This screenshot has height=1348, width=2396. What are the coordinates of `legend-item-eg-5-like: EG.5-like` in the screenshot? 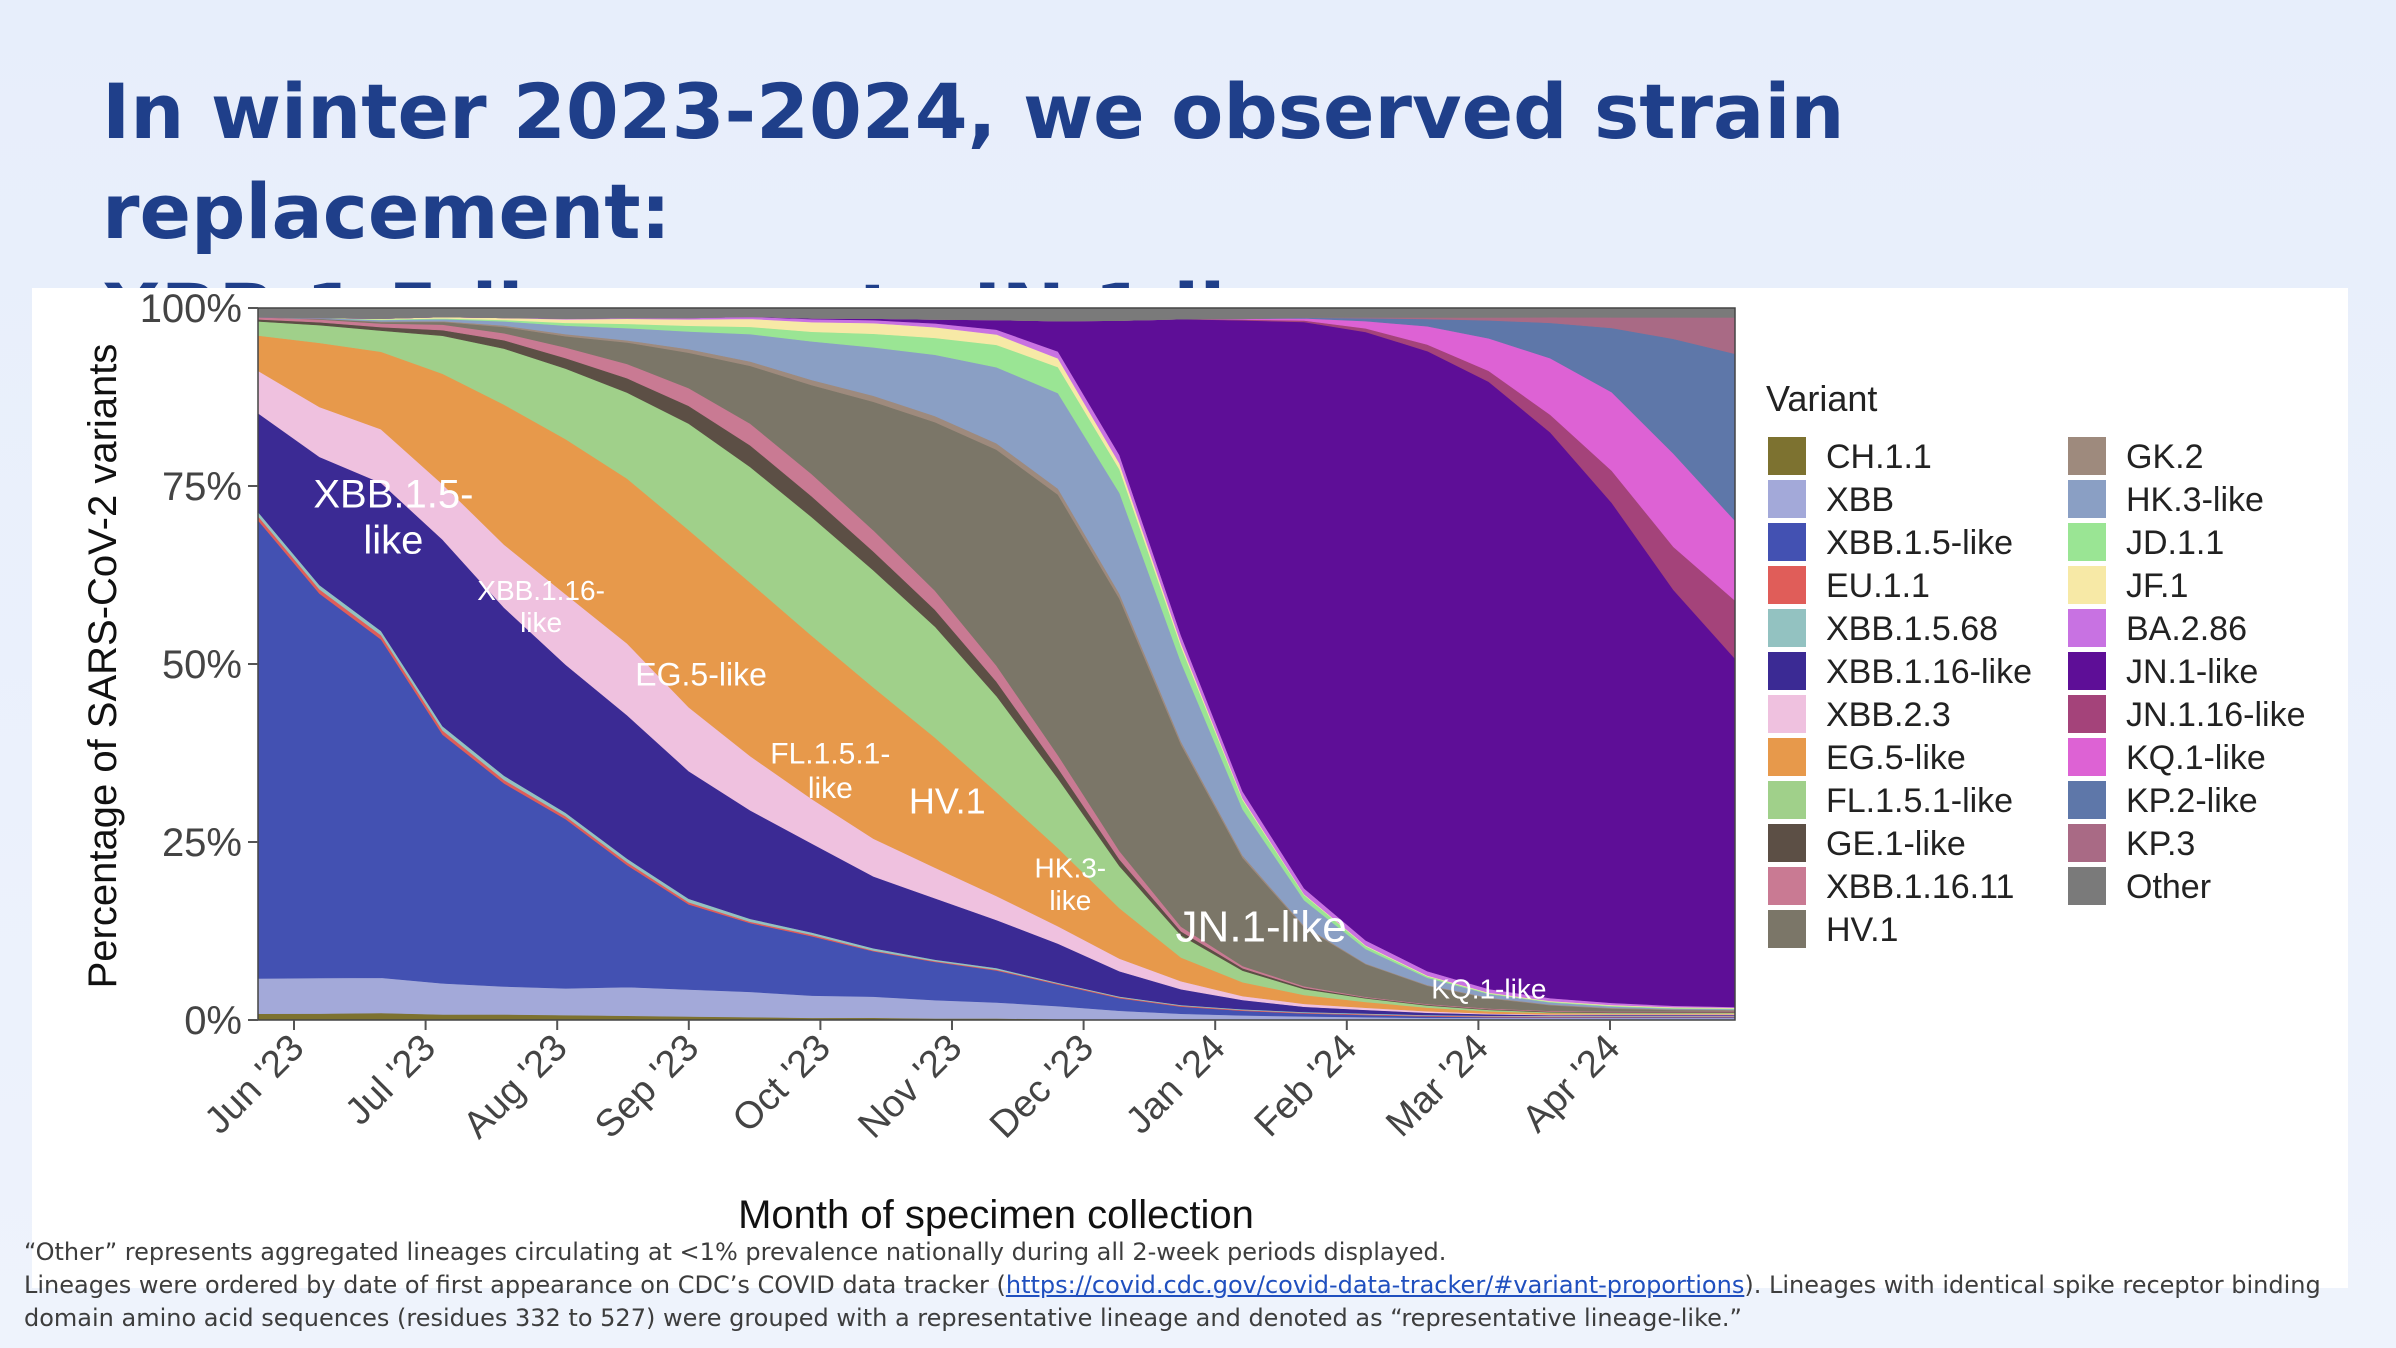 It's located at (1867, 757).